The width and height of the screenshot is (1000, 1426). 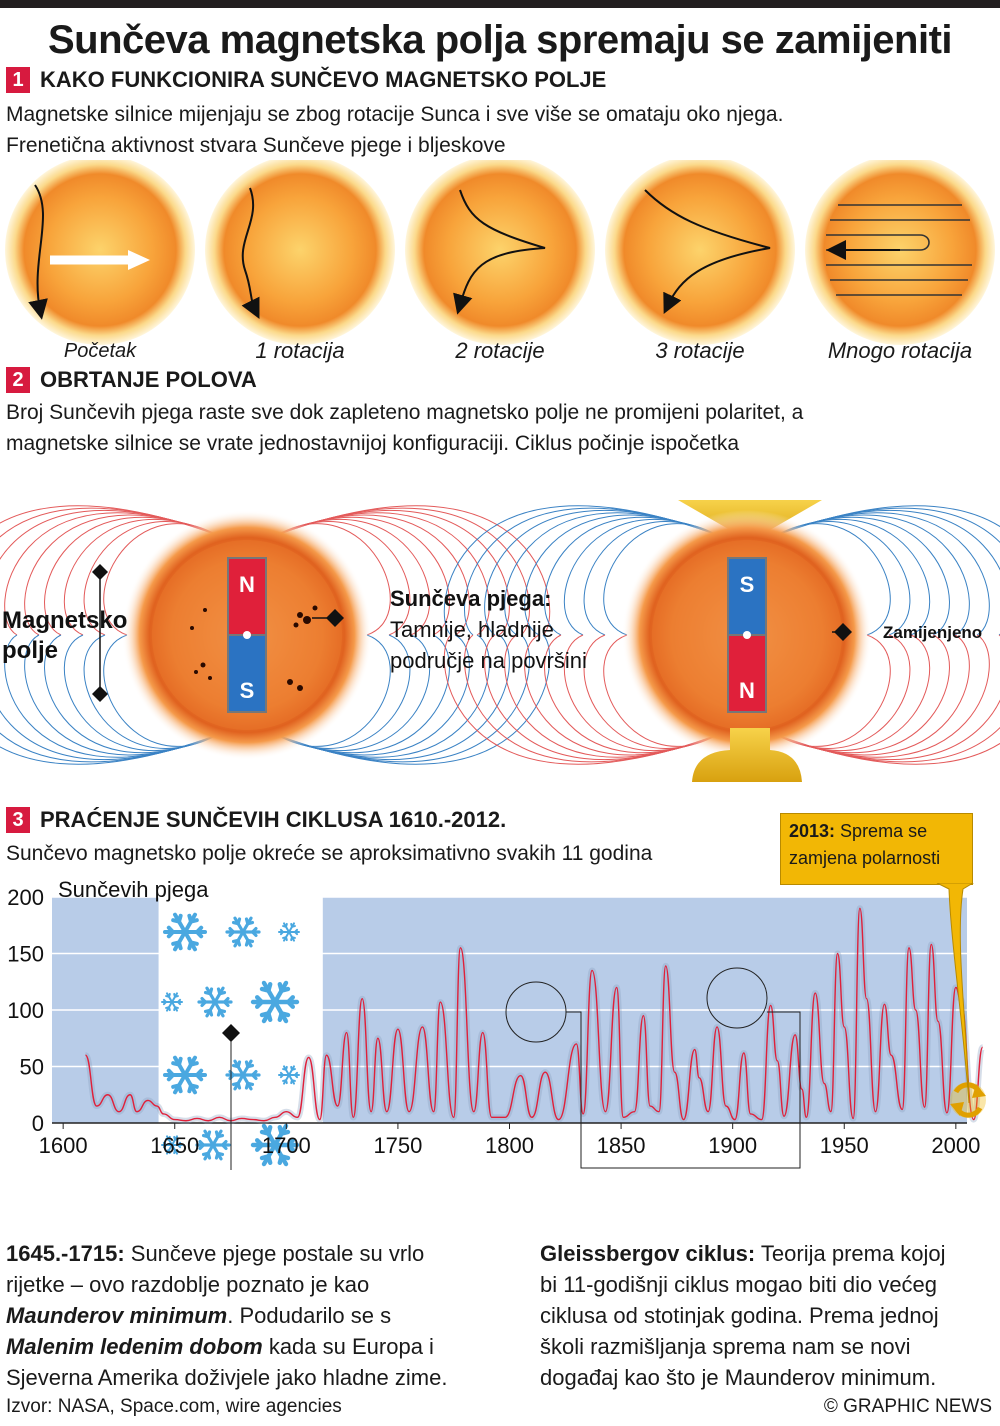 I want to click on section-2-heading: 2 OBRTANJE POLOVA, so click(x=131, y=380).